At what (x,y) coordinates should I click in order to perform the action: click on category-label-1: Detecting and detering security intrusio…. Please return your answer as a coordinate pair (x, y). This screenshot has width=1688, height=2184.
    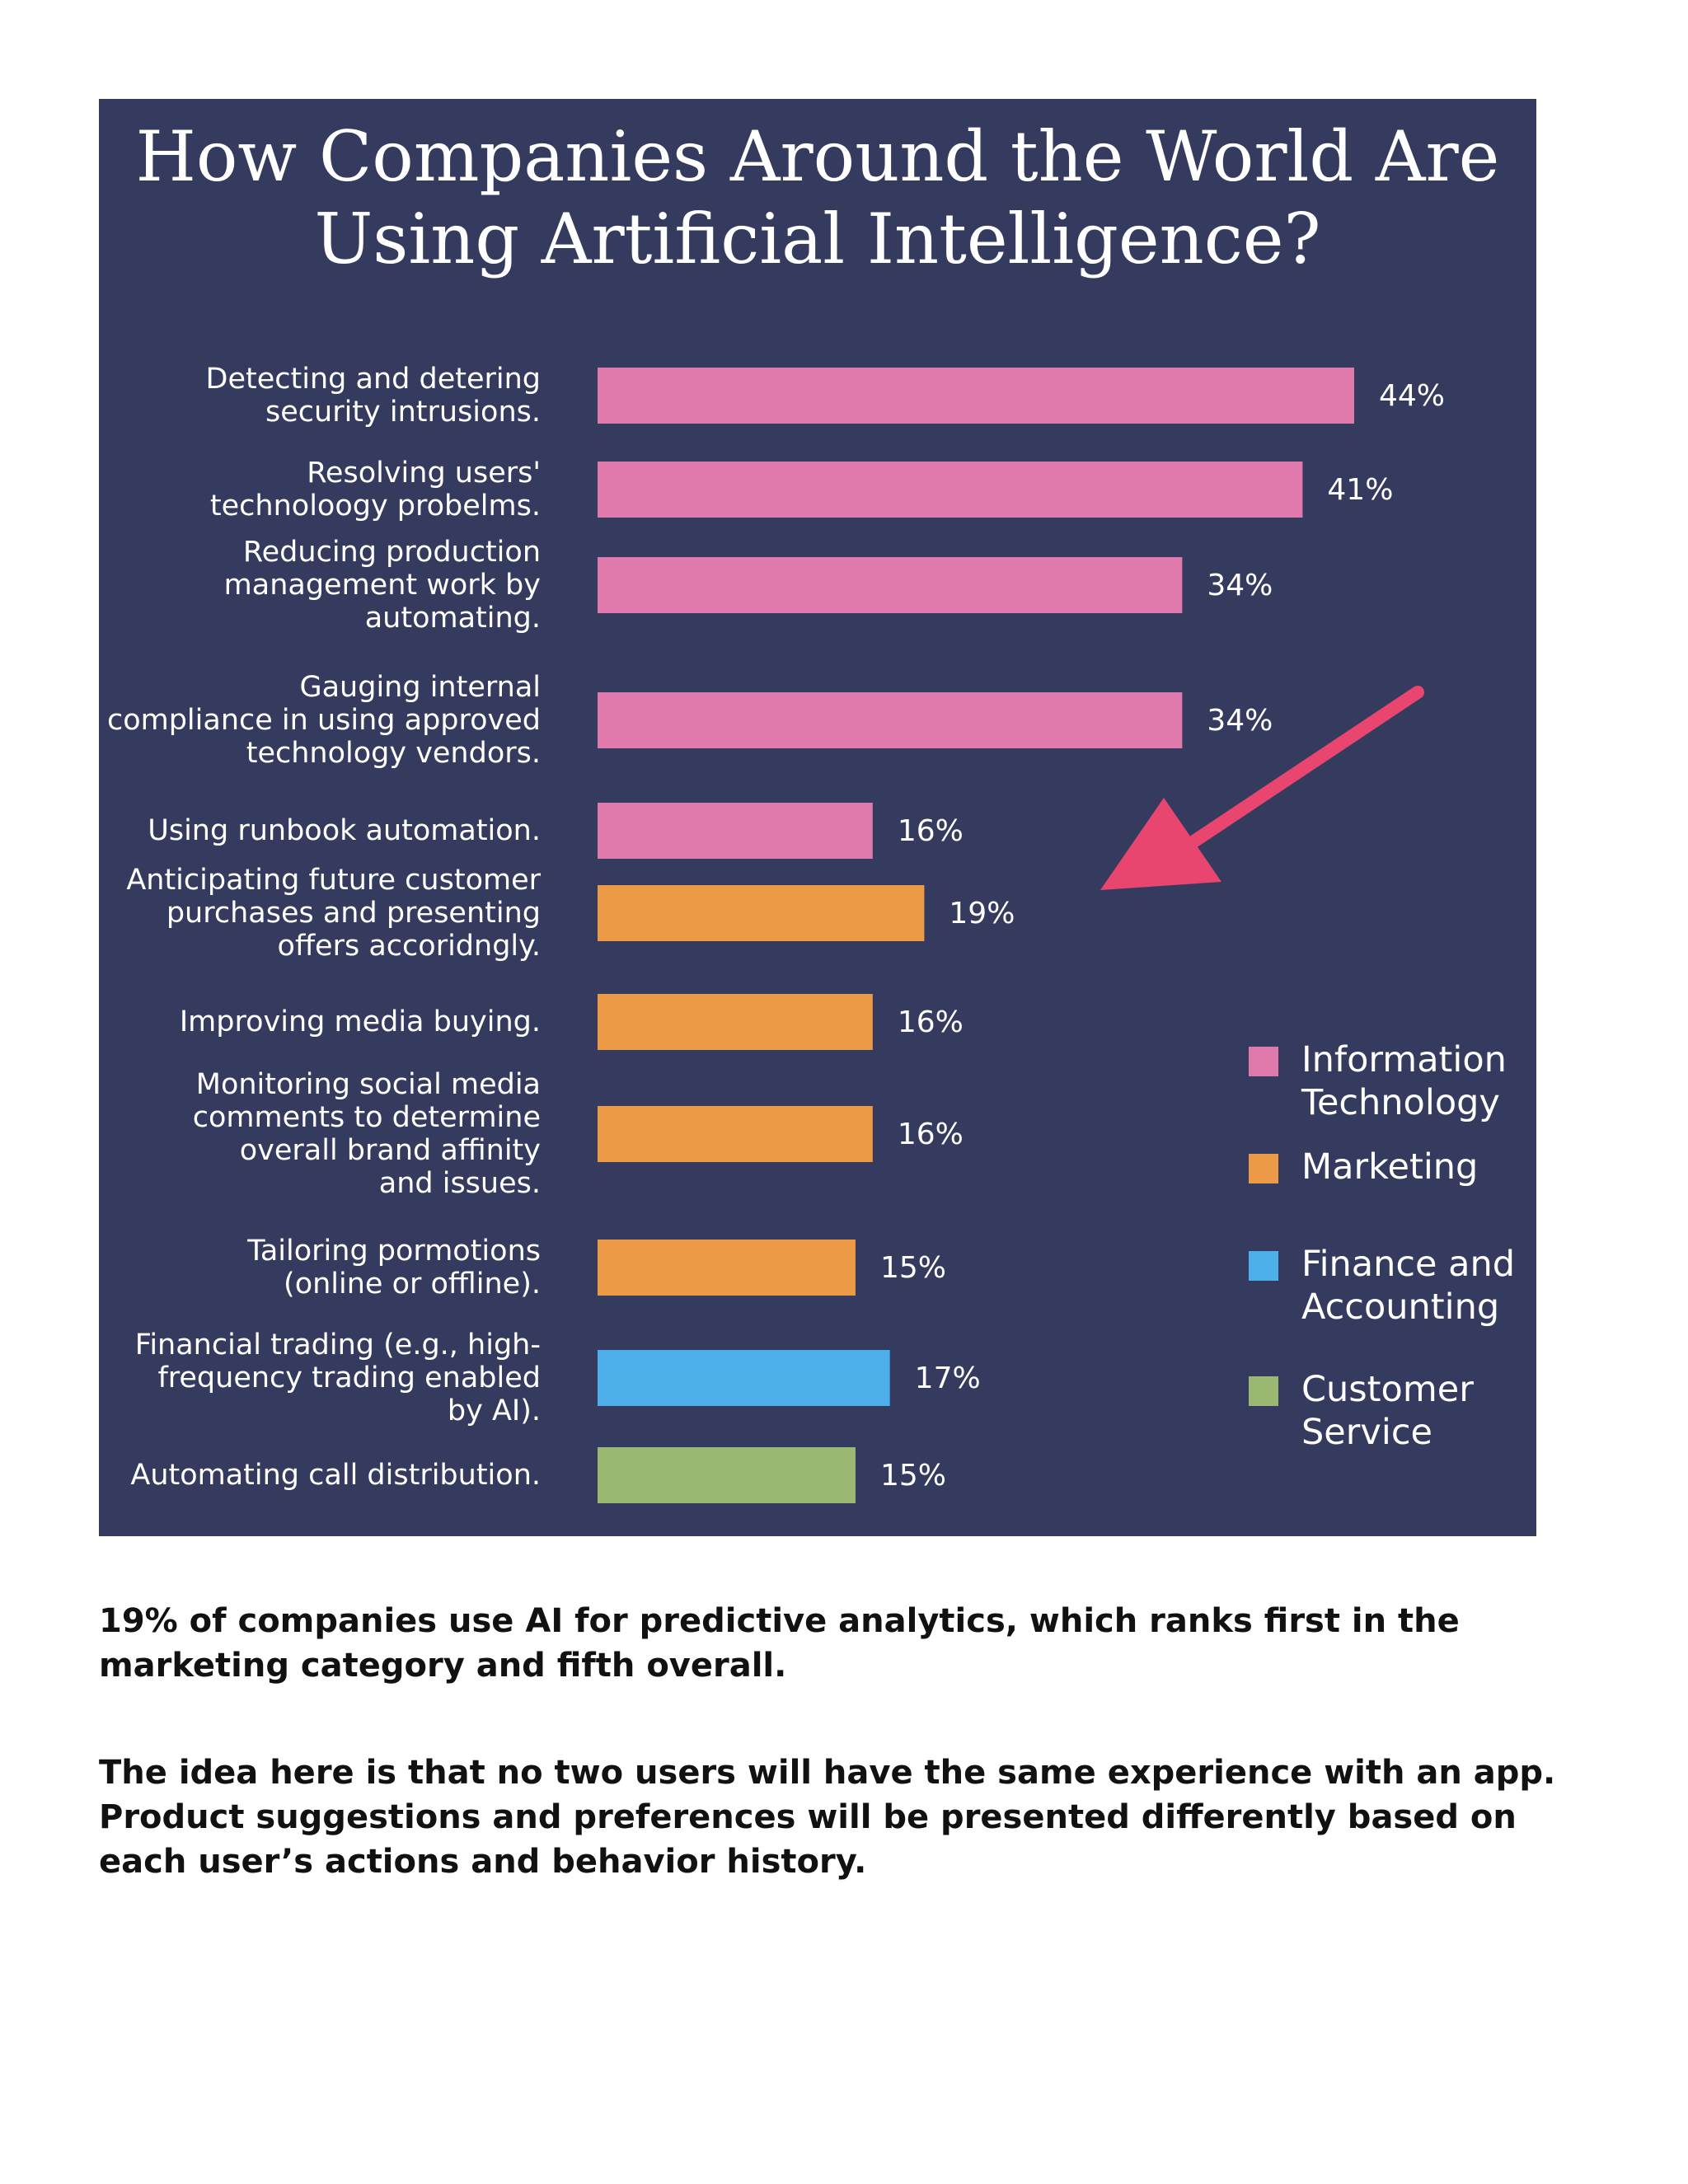
    Looking at the image, I should click on (373, 396).